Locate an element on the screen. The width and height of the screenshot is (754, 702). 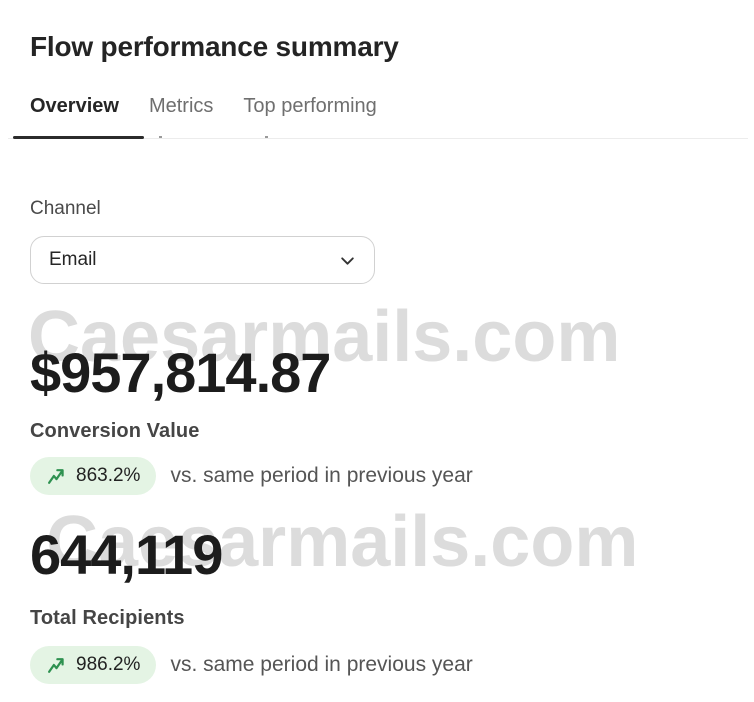
total-recipients-amount: 644,119 is located at coordinates (126, 554).